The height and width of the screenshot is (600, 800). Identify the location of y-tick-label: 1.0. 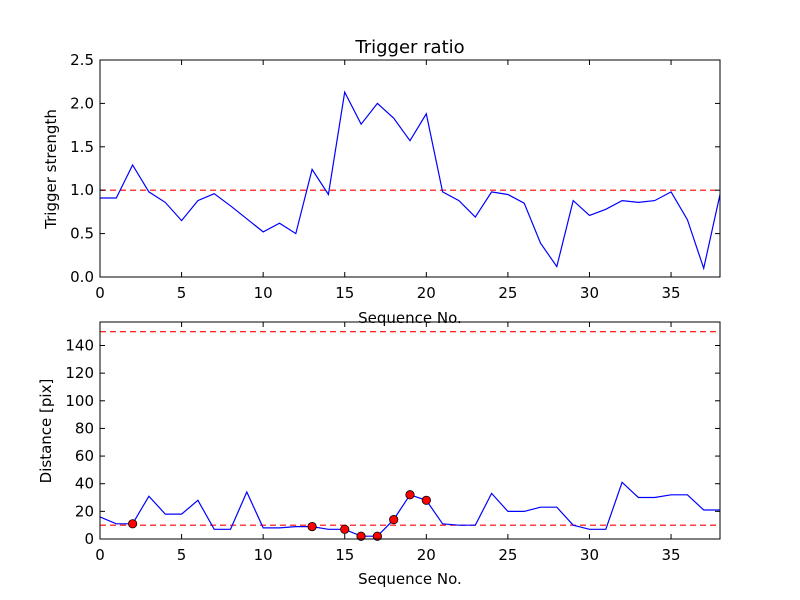
(82, 190).